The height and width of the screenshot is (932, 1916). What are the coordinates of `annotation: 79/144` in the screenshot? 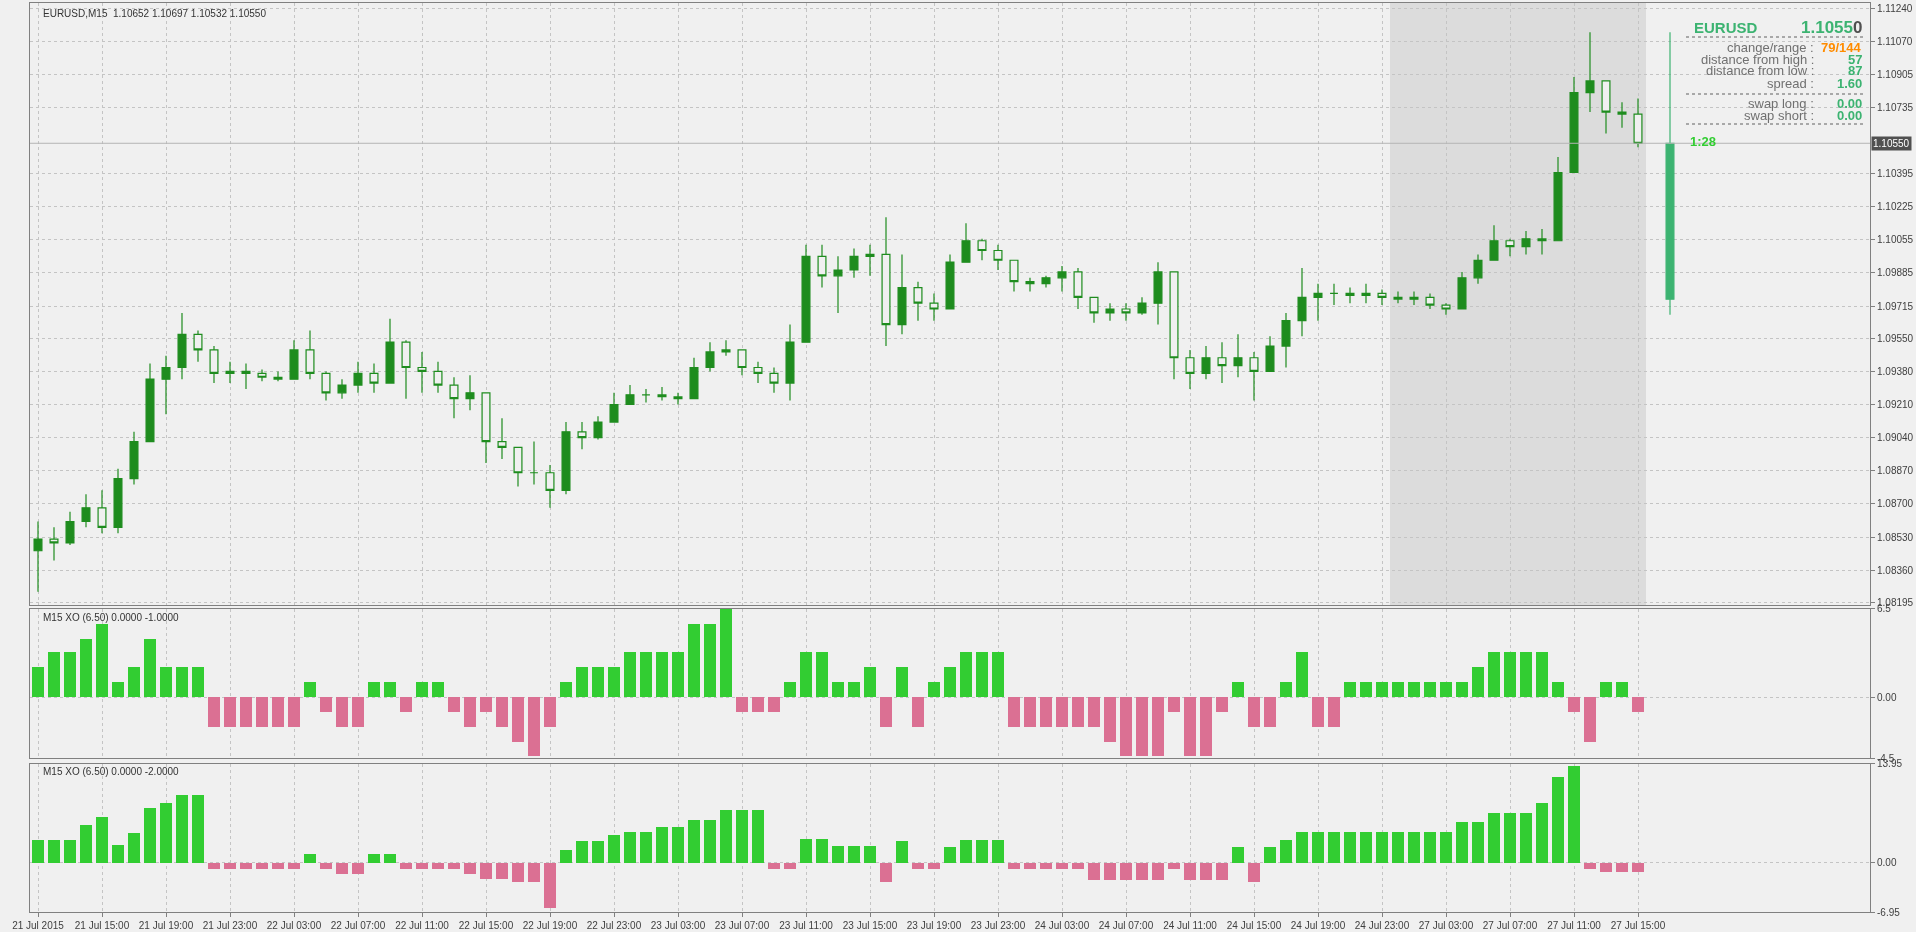 It's located at (1841, 47).